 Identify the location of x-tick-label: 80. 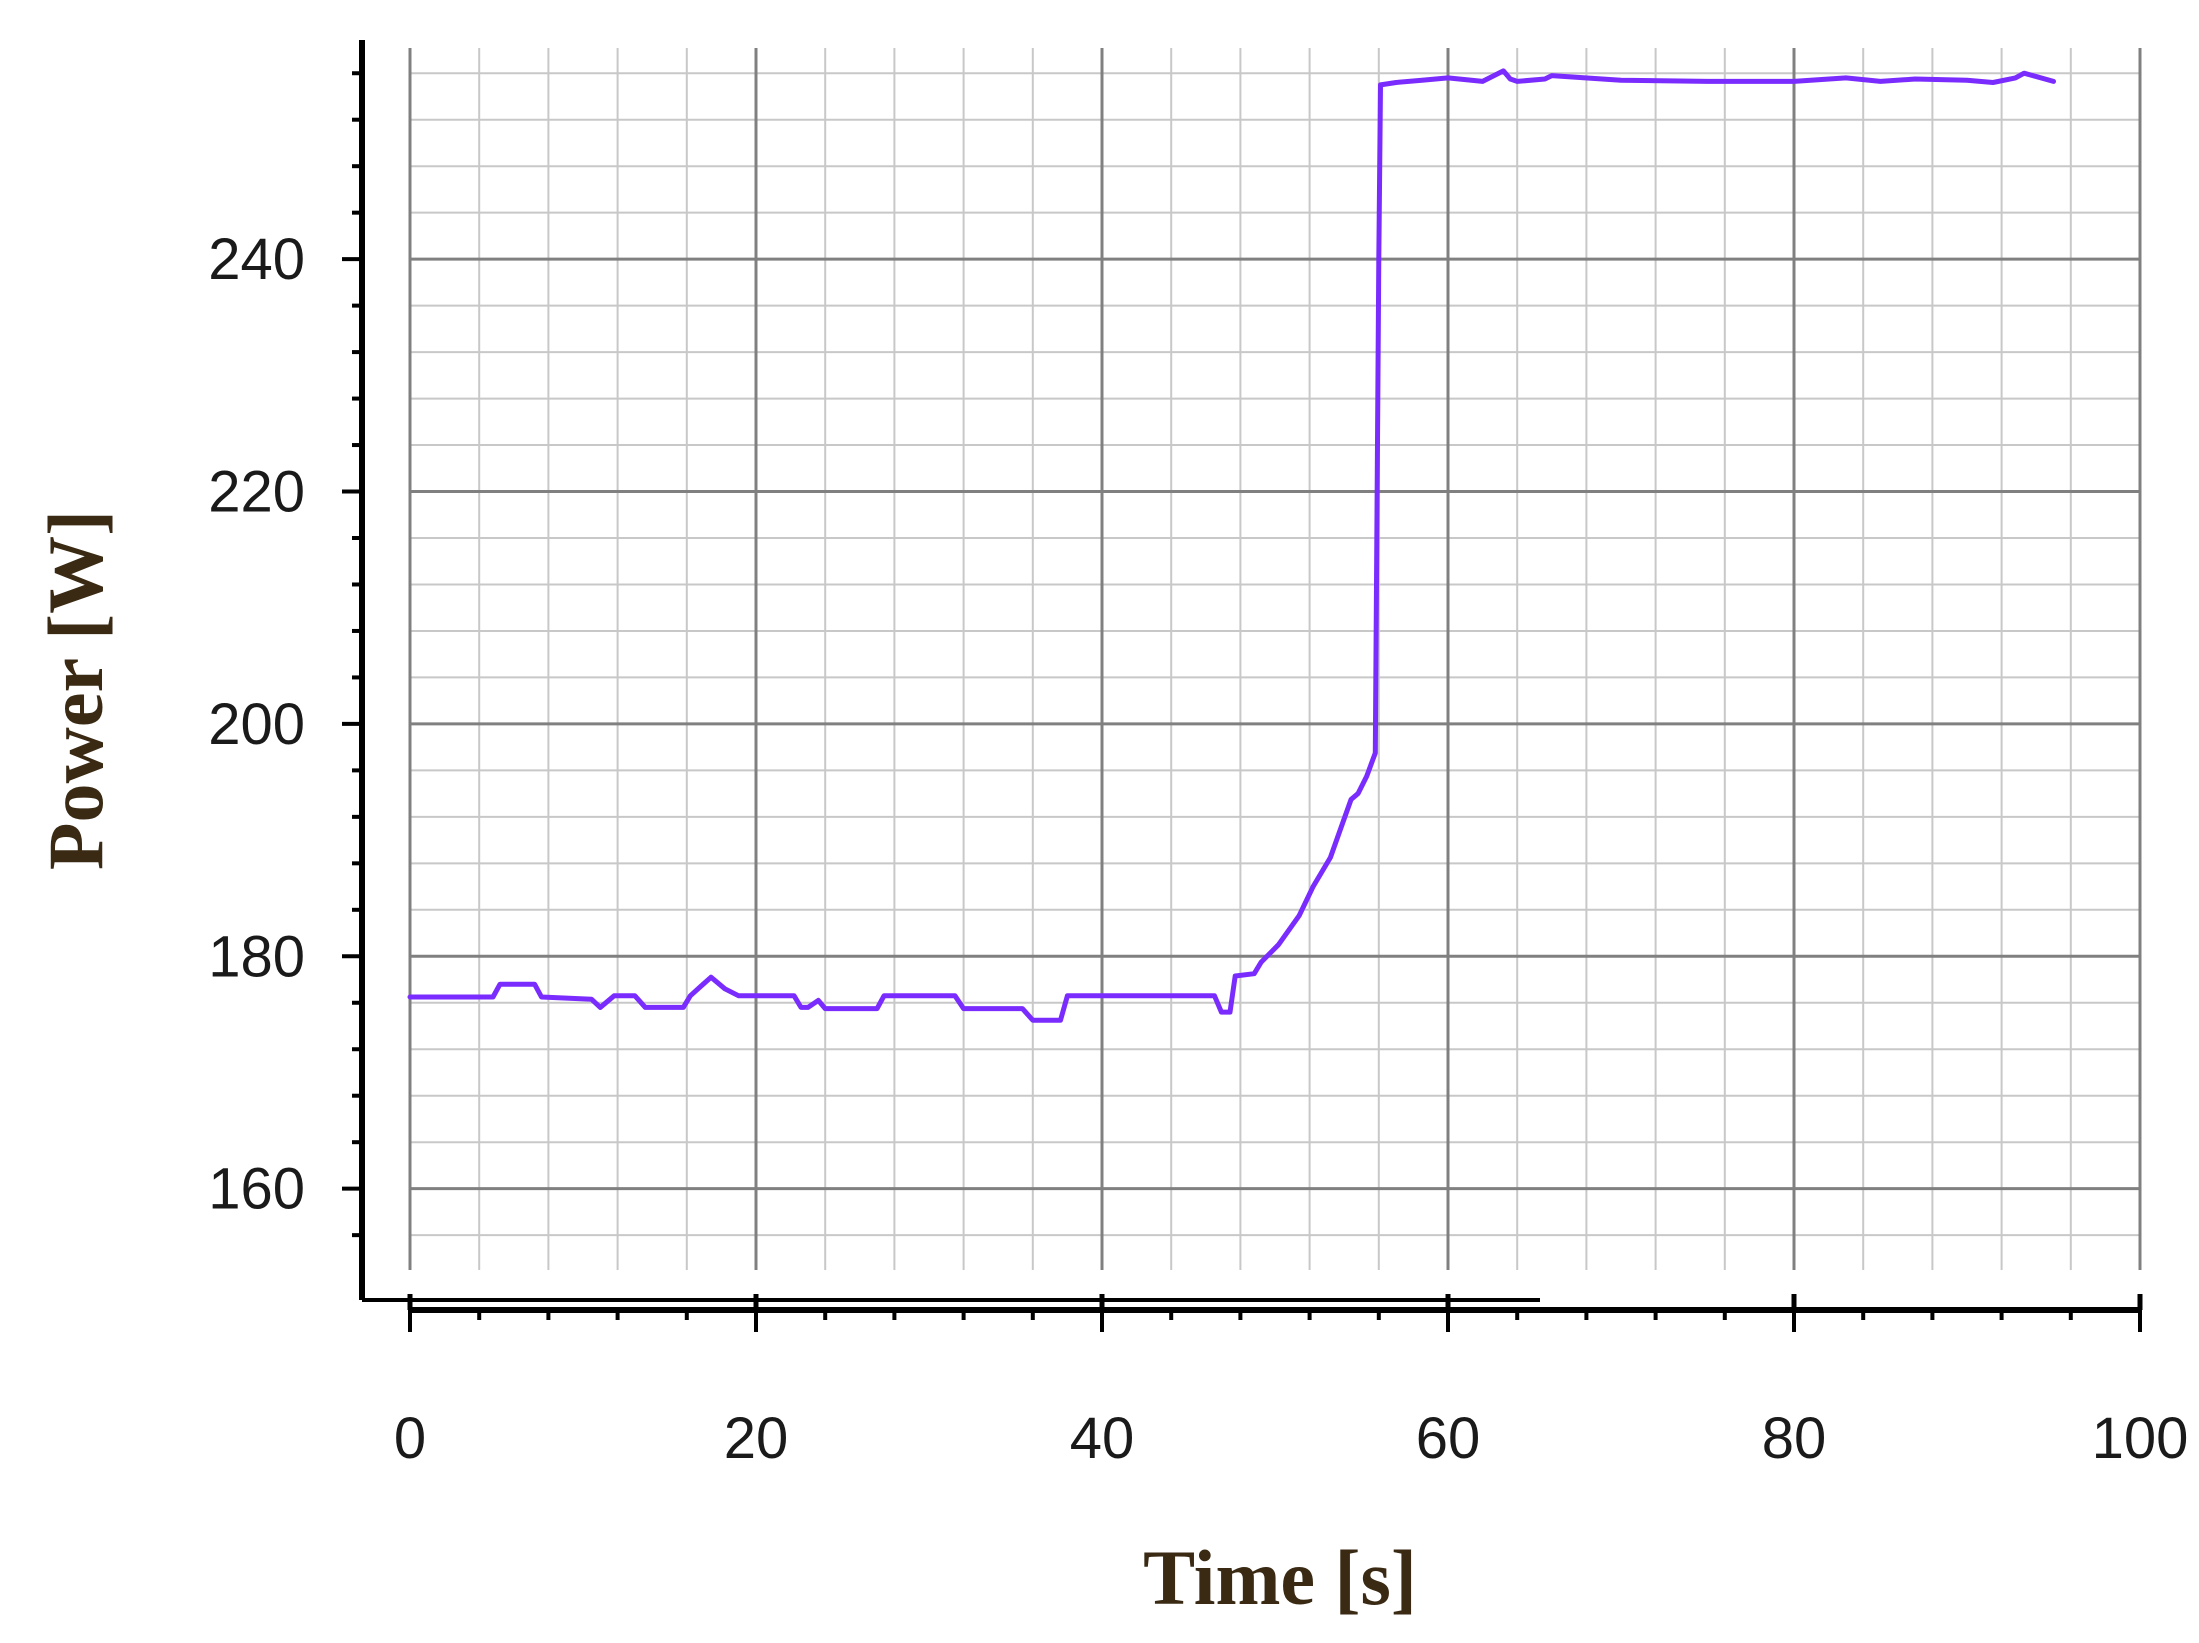
(1794, 1438).